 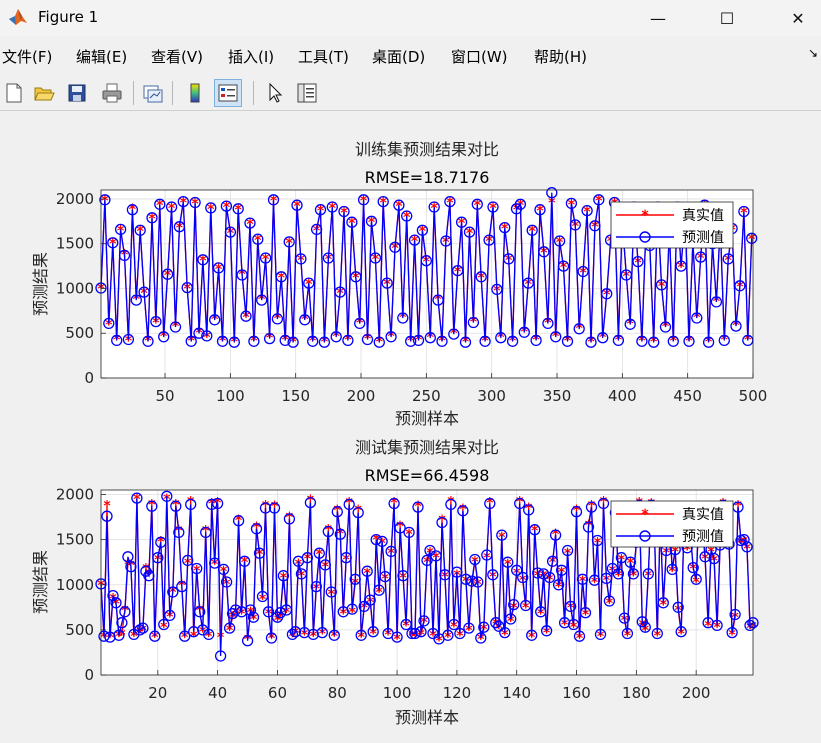 I want to click on menu-insert: 插入(I), so click(x=251, y=57).